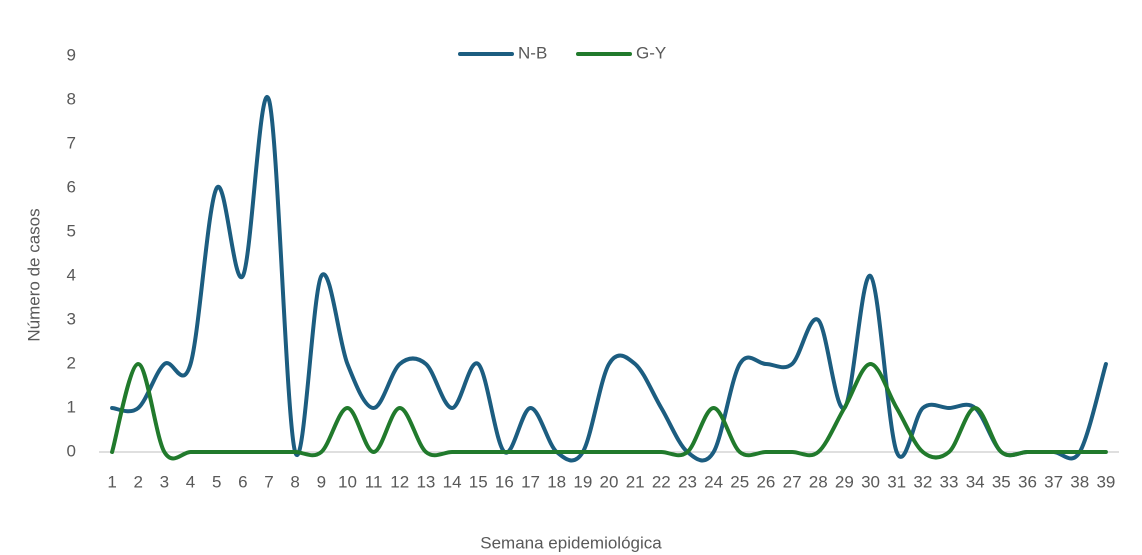 This screenshot has width=1142, height=555. Describe the element at coordinates (71, 98) in the screenshot. I see `y-tick-label: 8` at that location.